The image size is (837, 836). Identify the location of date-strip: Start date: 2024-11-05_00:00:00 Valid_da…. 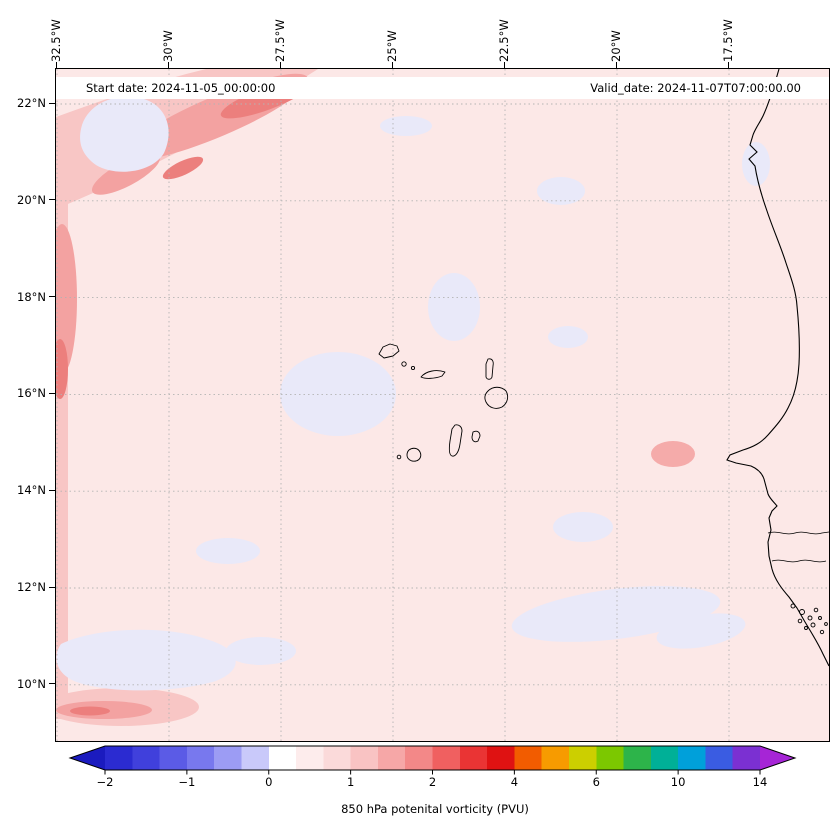
(442, 88).